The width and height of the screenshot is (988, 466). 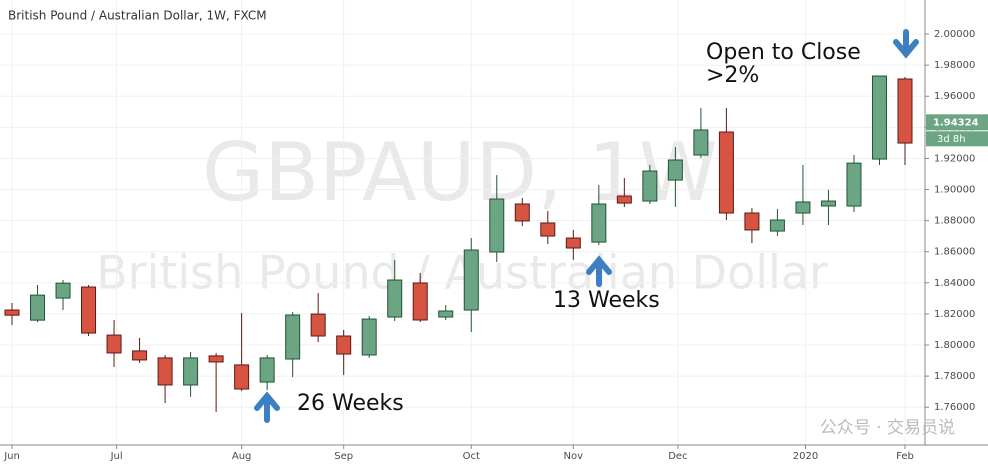 I want to click on annotation: Open to Close, so click(x=783, y=52).